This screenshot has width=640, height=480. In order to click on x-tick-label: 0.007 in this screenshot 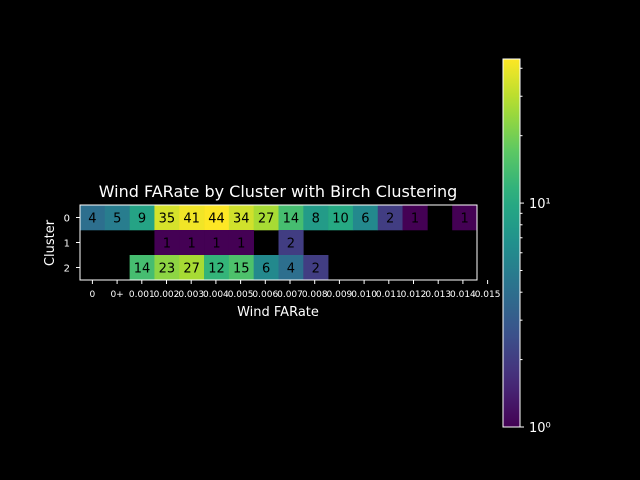, I will do `click(290, 295)`.